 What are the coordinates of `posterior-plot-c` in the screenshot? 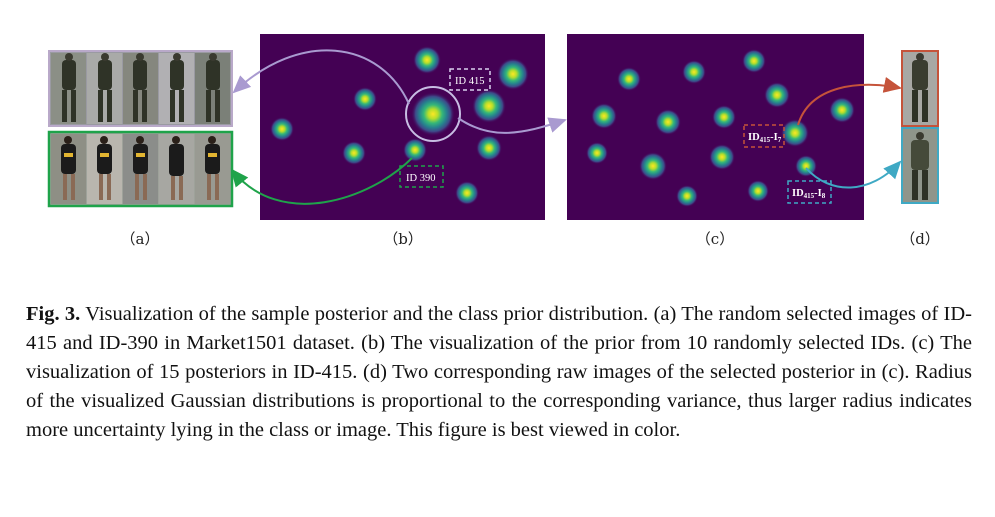 It's located at (715, 127).